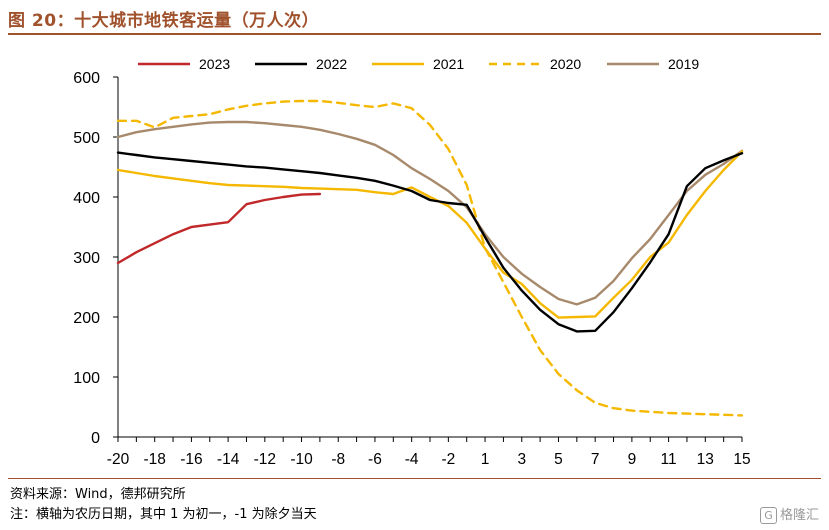 This screenshot has width=829, height=530. I want to click on title-divider, so click(414, 34).